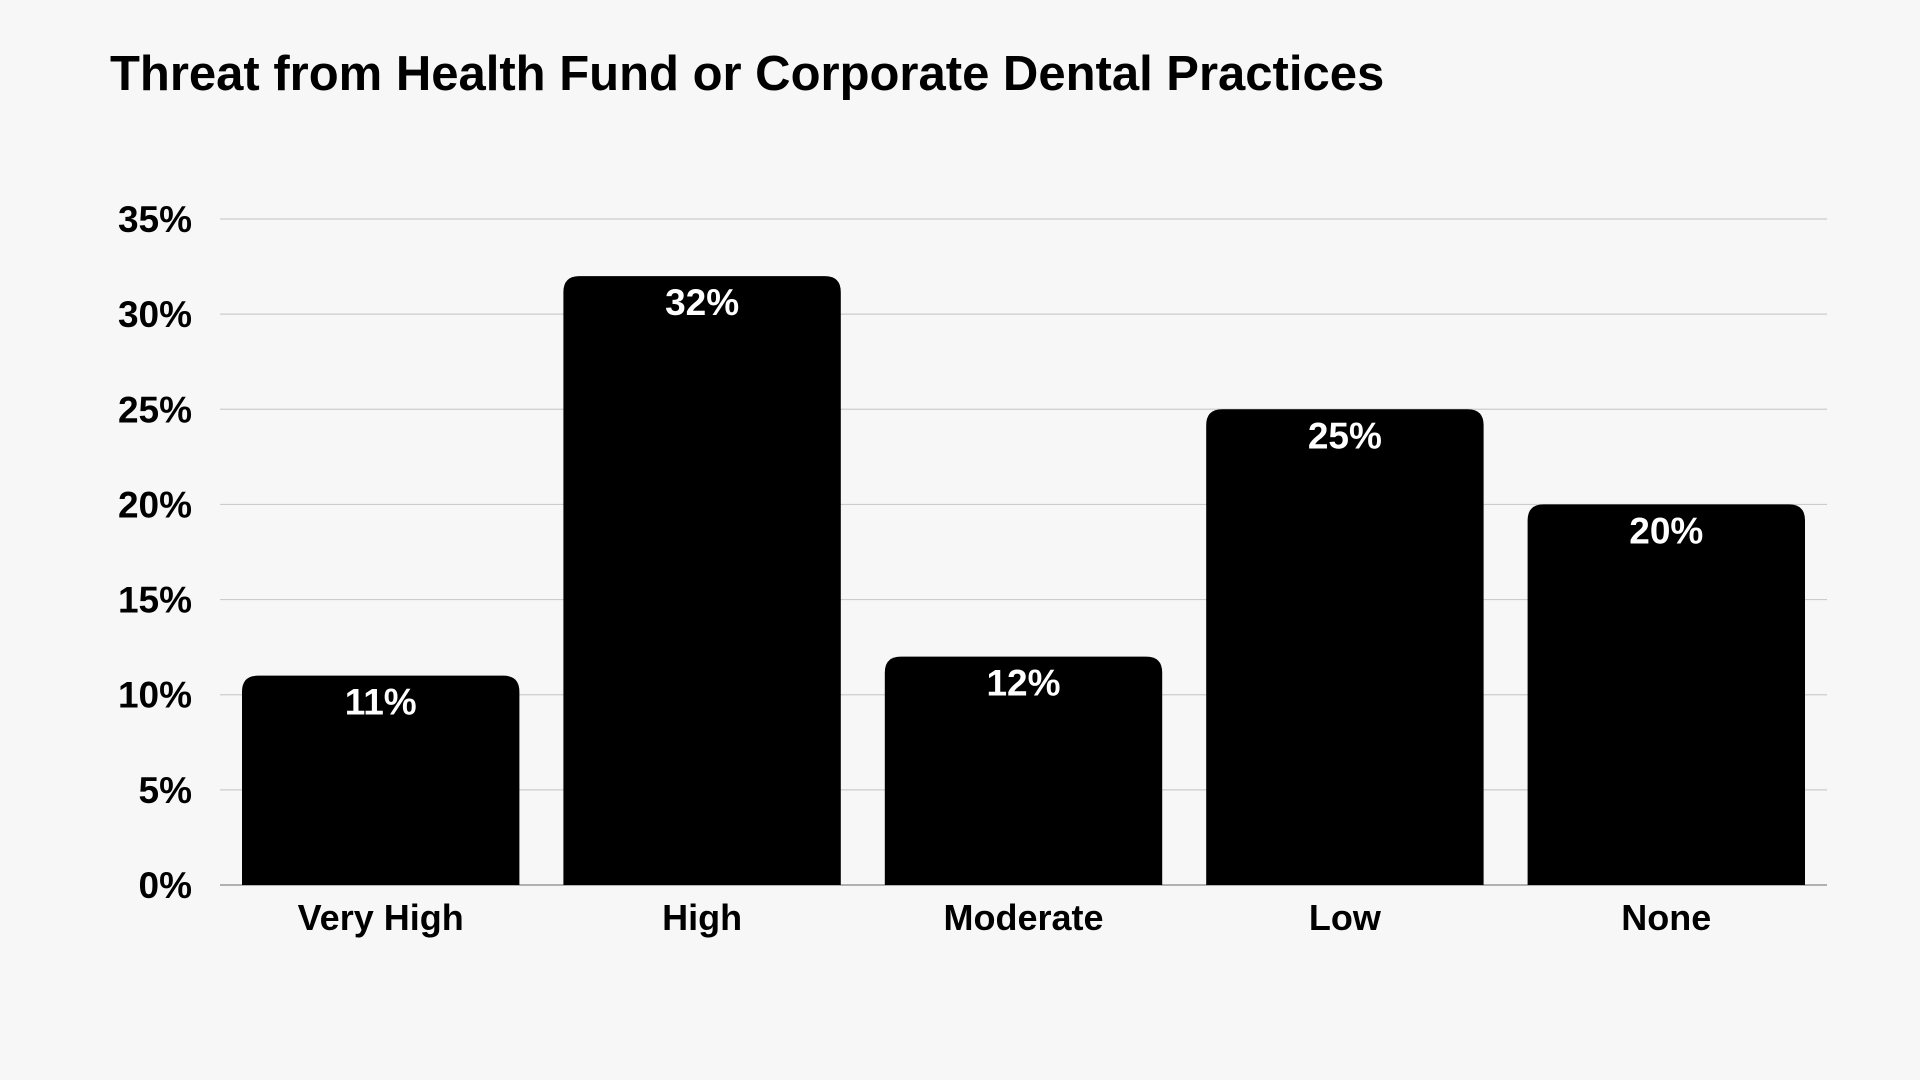 The image size is (1920, 1080). I want to click on bar-value-label: 20%, so click(1666, 530).